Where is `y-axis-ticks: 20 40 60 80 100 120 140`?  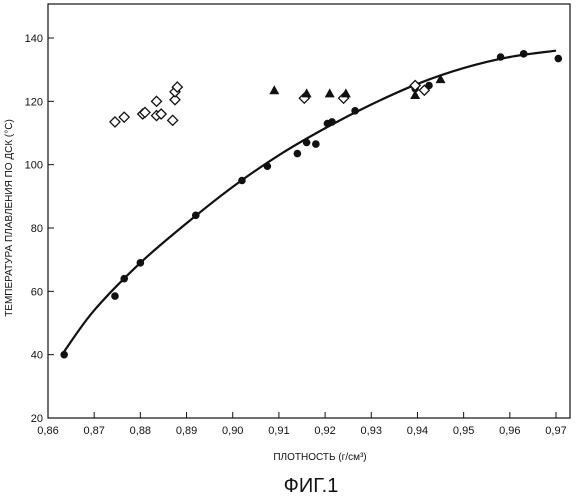
y-axis-ticks: 20 40 60 80 100 120 140 is located at coordinates (39, 229).